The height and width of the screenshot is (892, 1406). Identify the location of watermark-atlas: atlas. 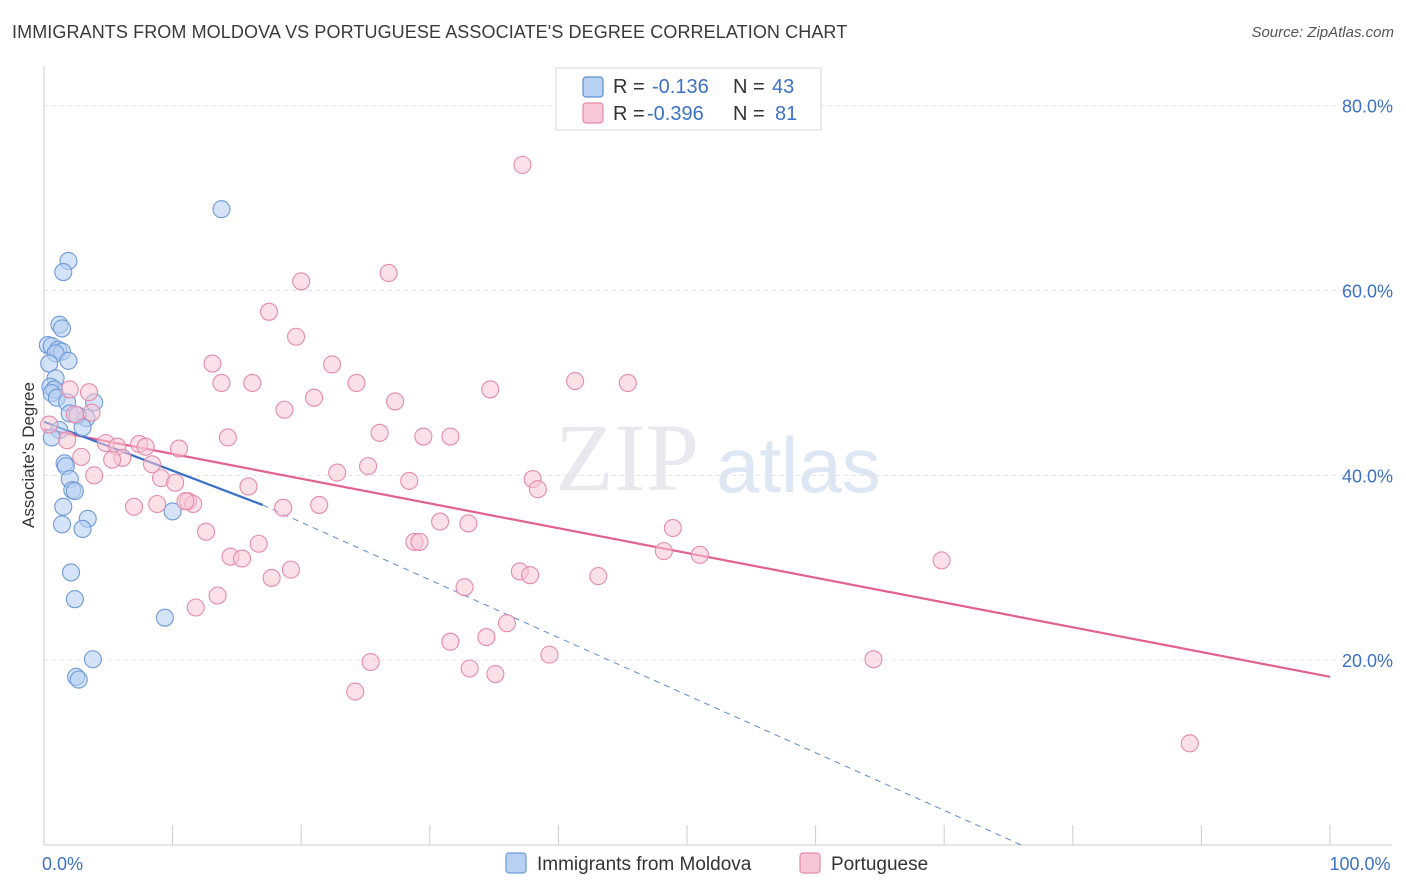
(798, 465).